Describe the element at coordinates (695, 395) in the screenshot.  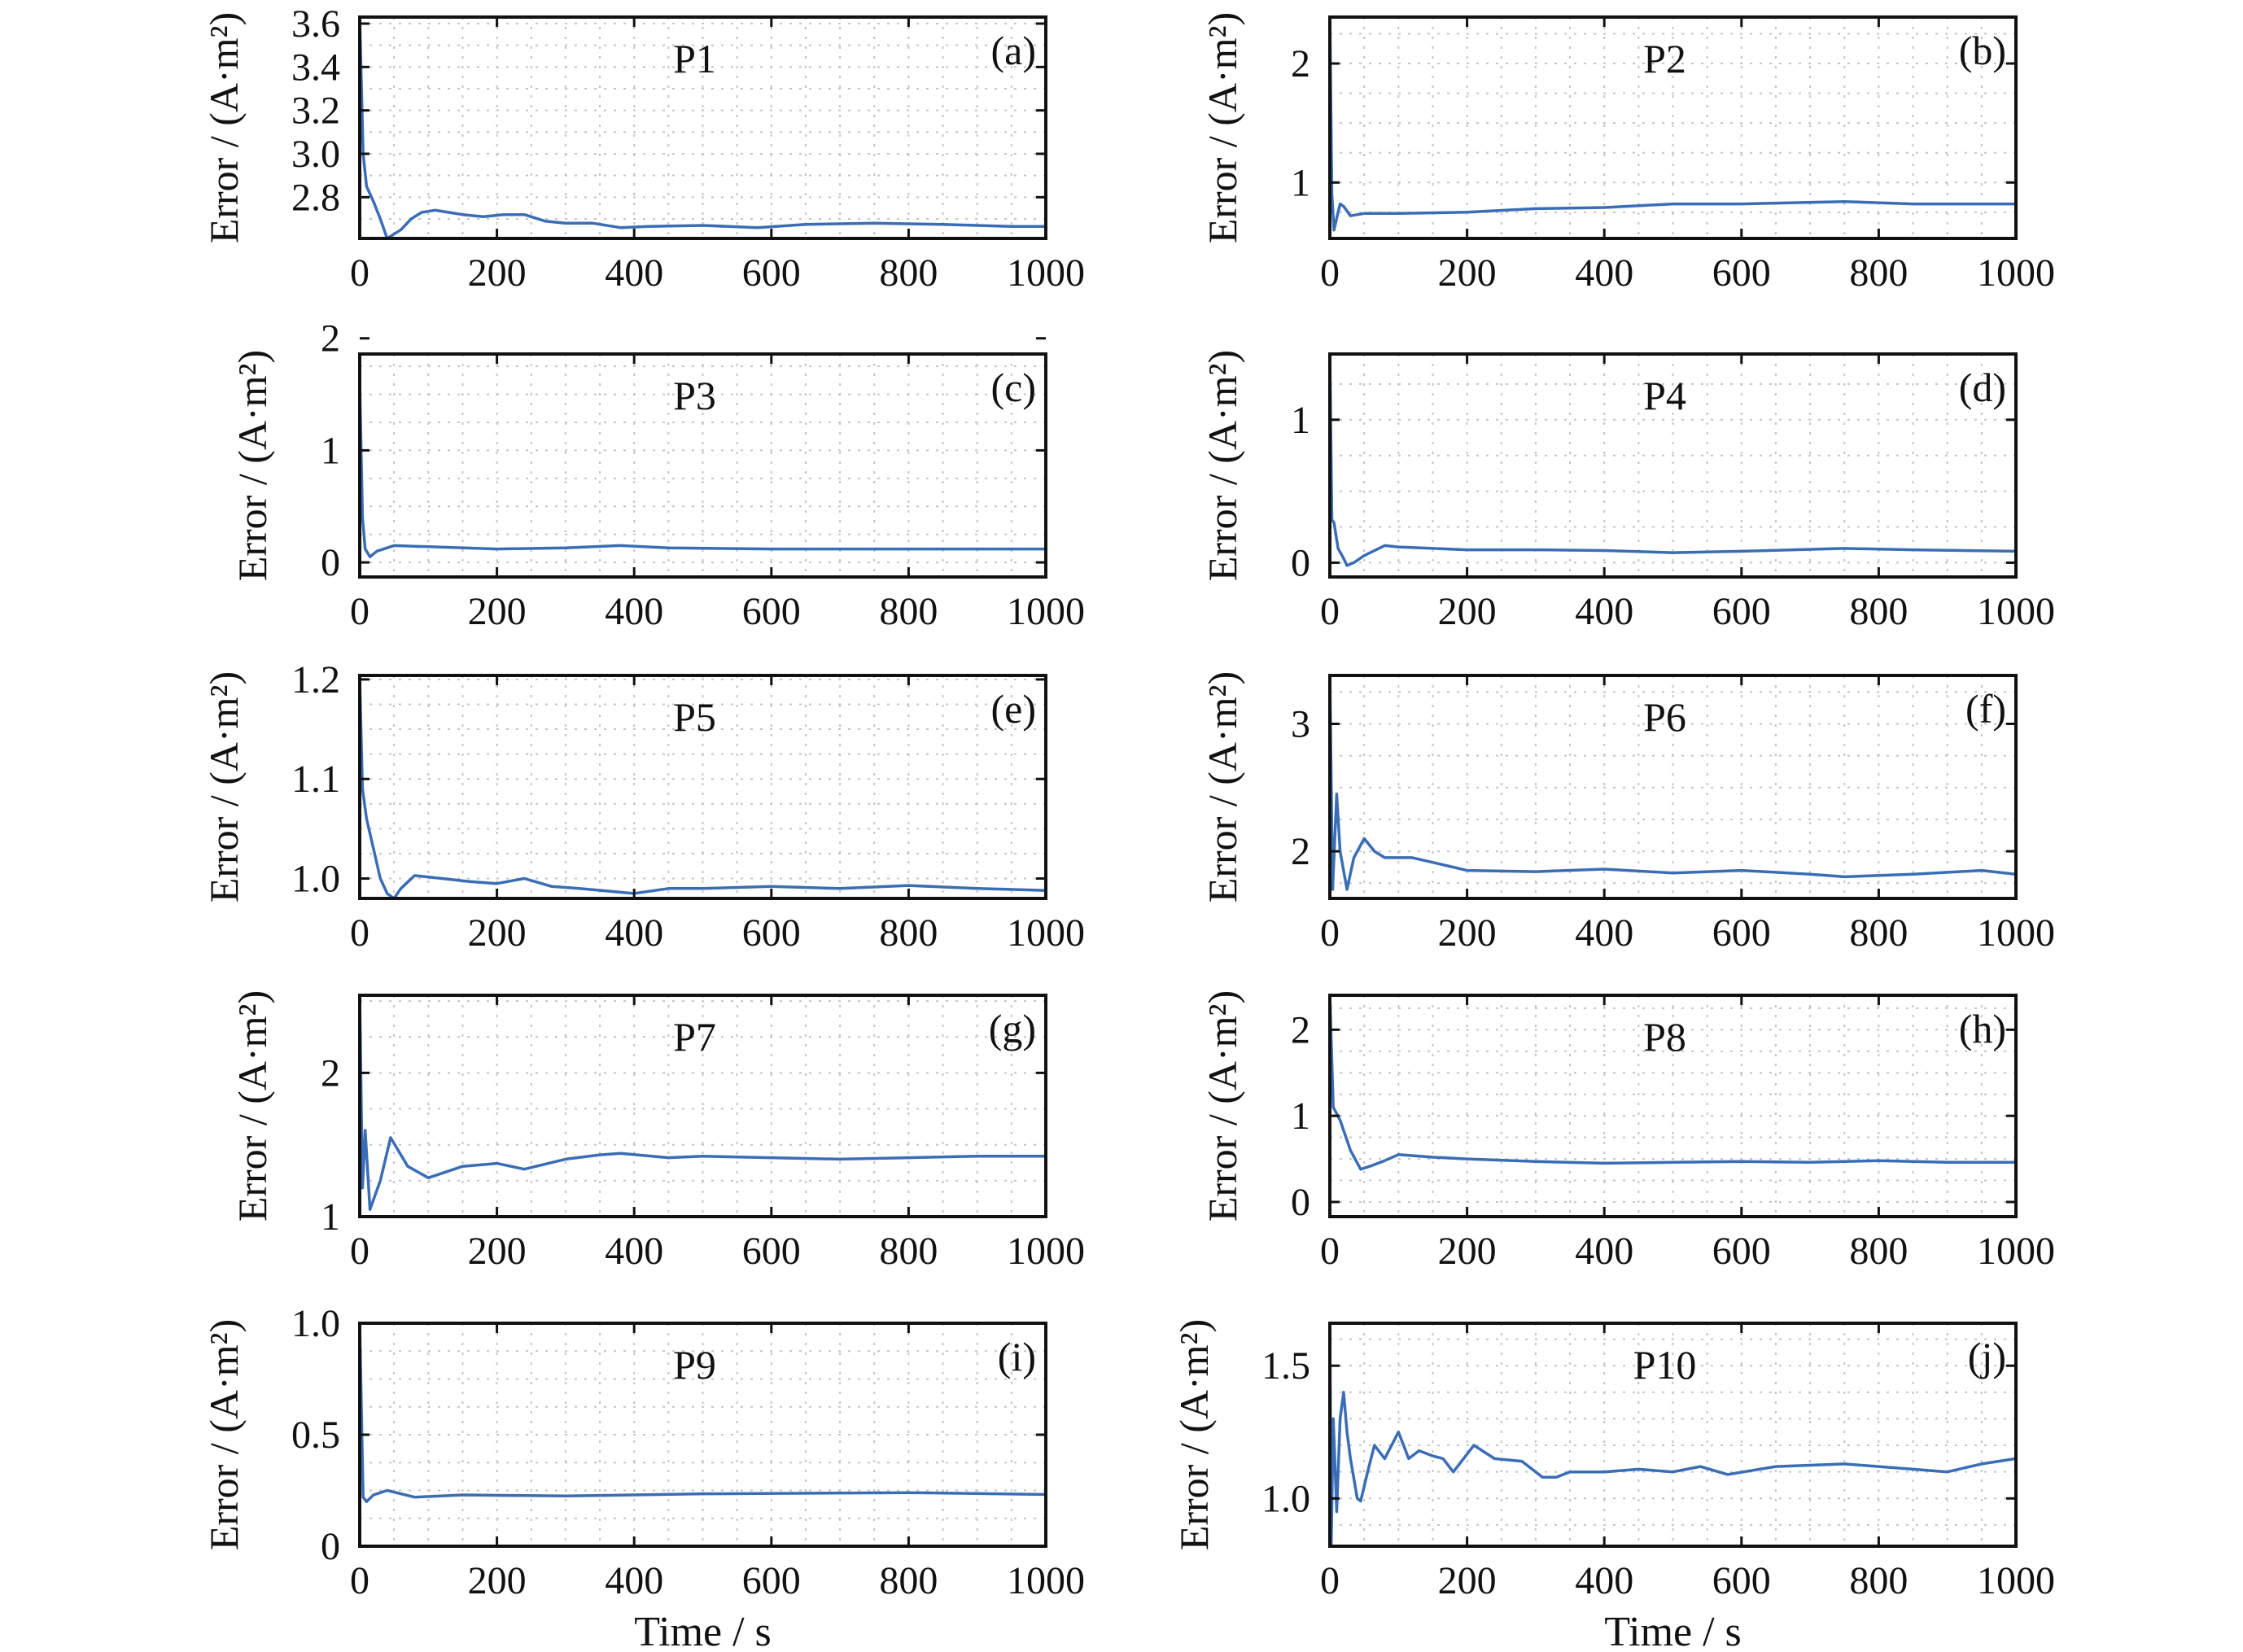
I see `subplot-title: P3` at that location.